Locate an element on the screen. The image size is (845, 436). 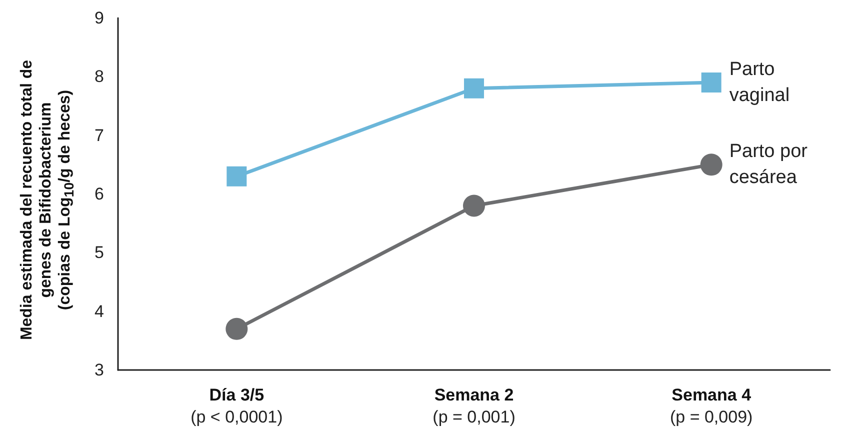
x-tick-label: Día 3/5 (p < 0,0001) is located at coordinates (236, 406).